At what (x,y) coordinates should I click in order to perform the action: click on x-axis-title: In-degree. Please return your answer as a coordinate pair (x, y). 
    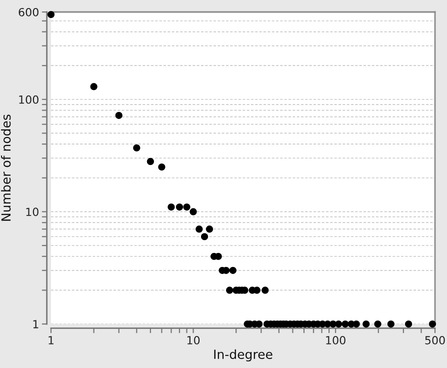
    Looking at the image, I should click on (243, 355).